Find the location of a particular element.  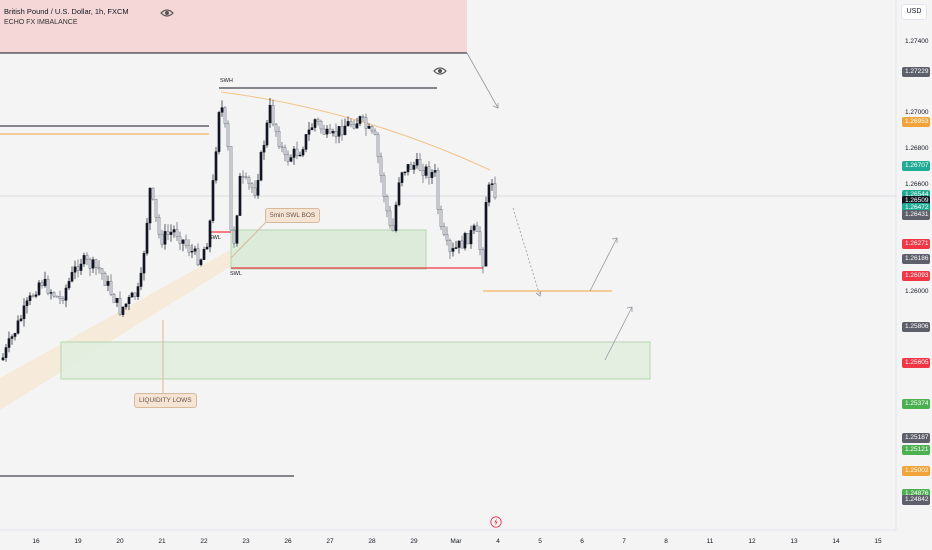

lightning-icon is located at coordinates (496, 522).